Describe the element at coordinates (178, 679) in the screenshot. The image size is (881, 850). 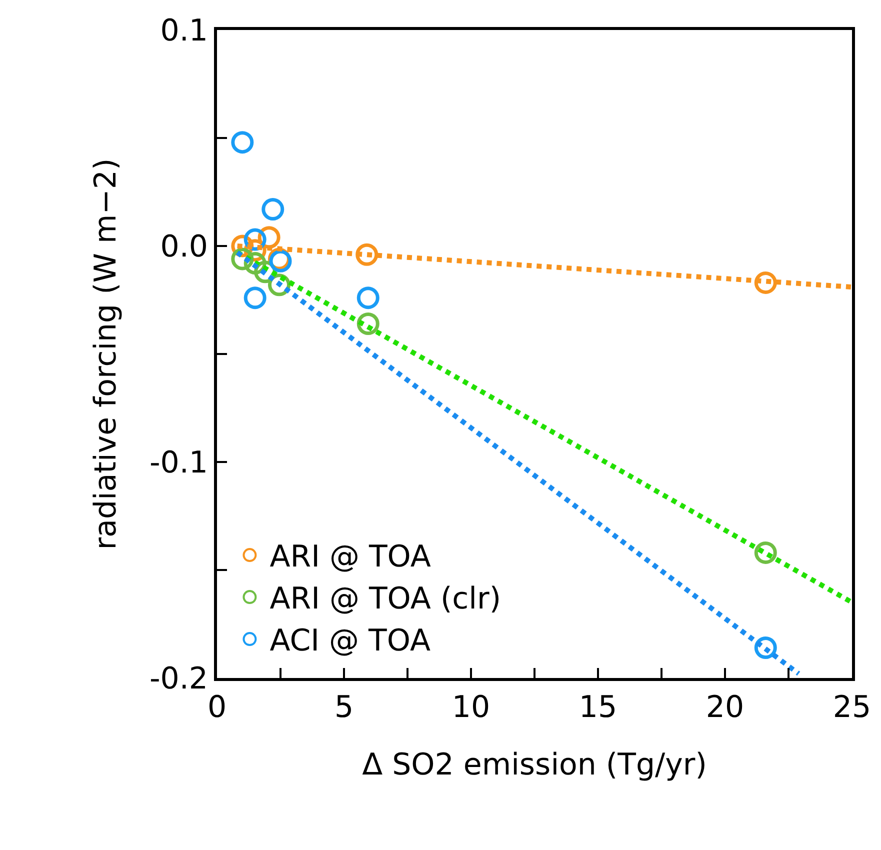
I see `y-tick-label: -0.2` at that location.